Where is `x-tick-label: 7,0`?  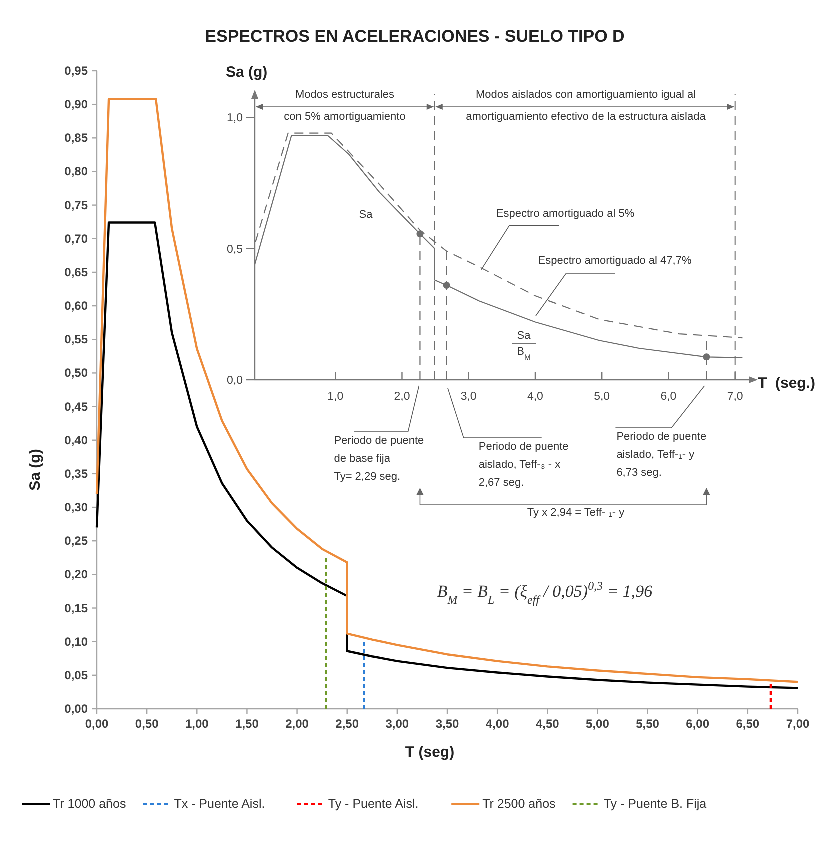
x-tick-label: 7,0 is located at coordinates (735, 397).